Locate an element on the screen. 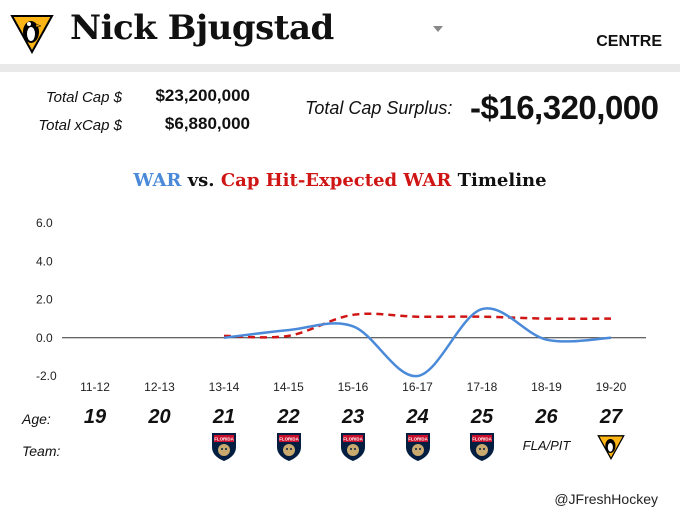 The image size is (680, 527). team-text: FLA/PIT is located at coordinates (547, 447).